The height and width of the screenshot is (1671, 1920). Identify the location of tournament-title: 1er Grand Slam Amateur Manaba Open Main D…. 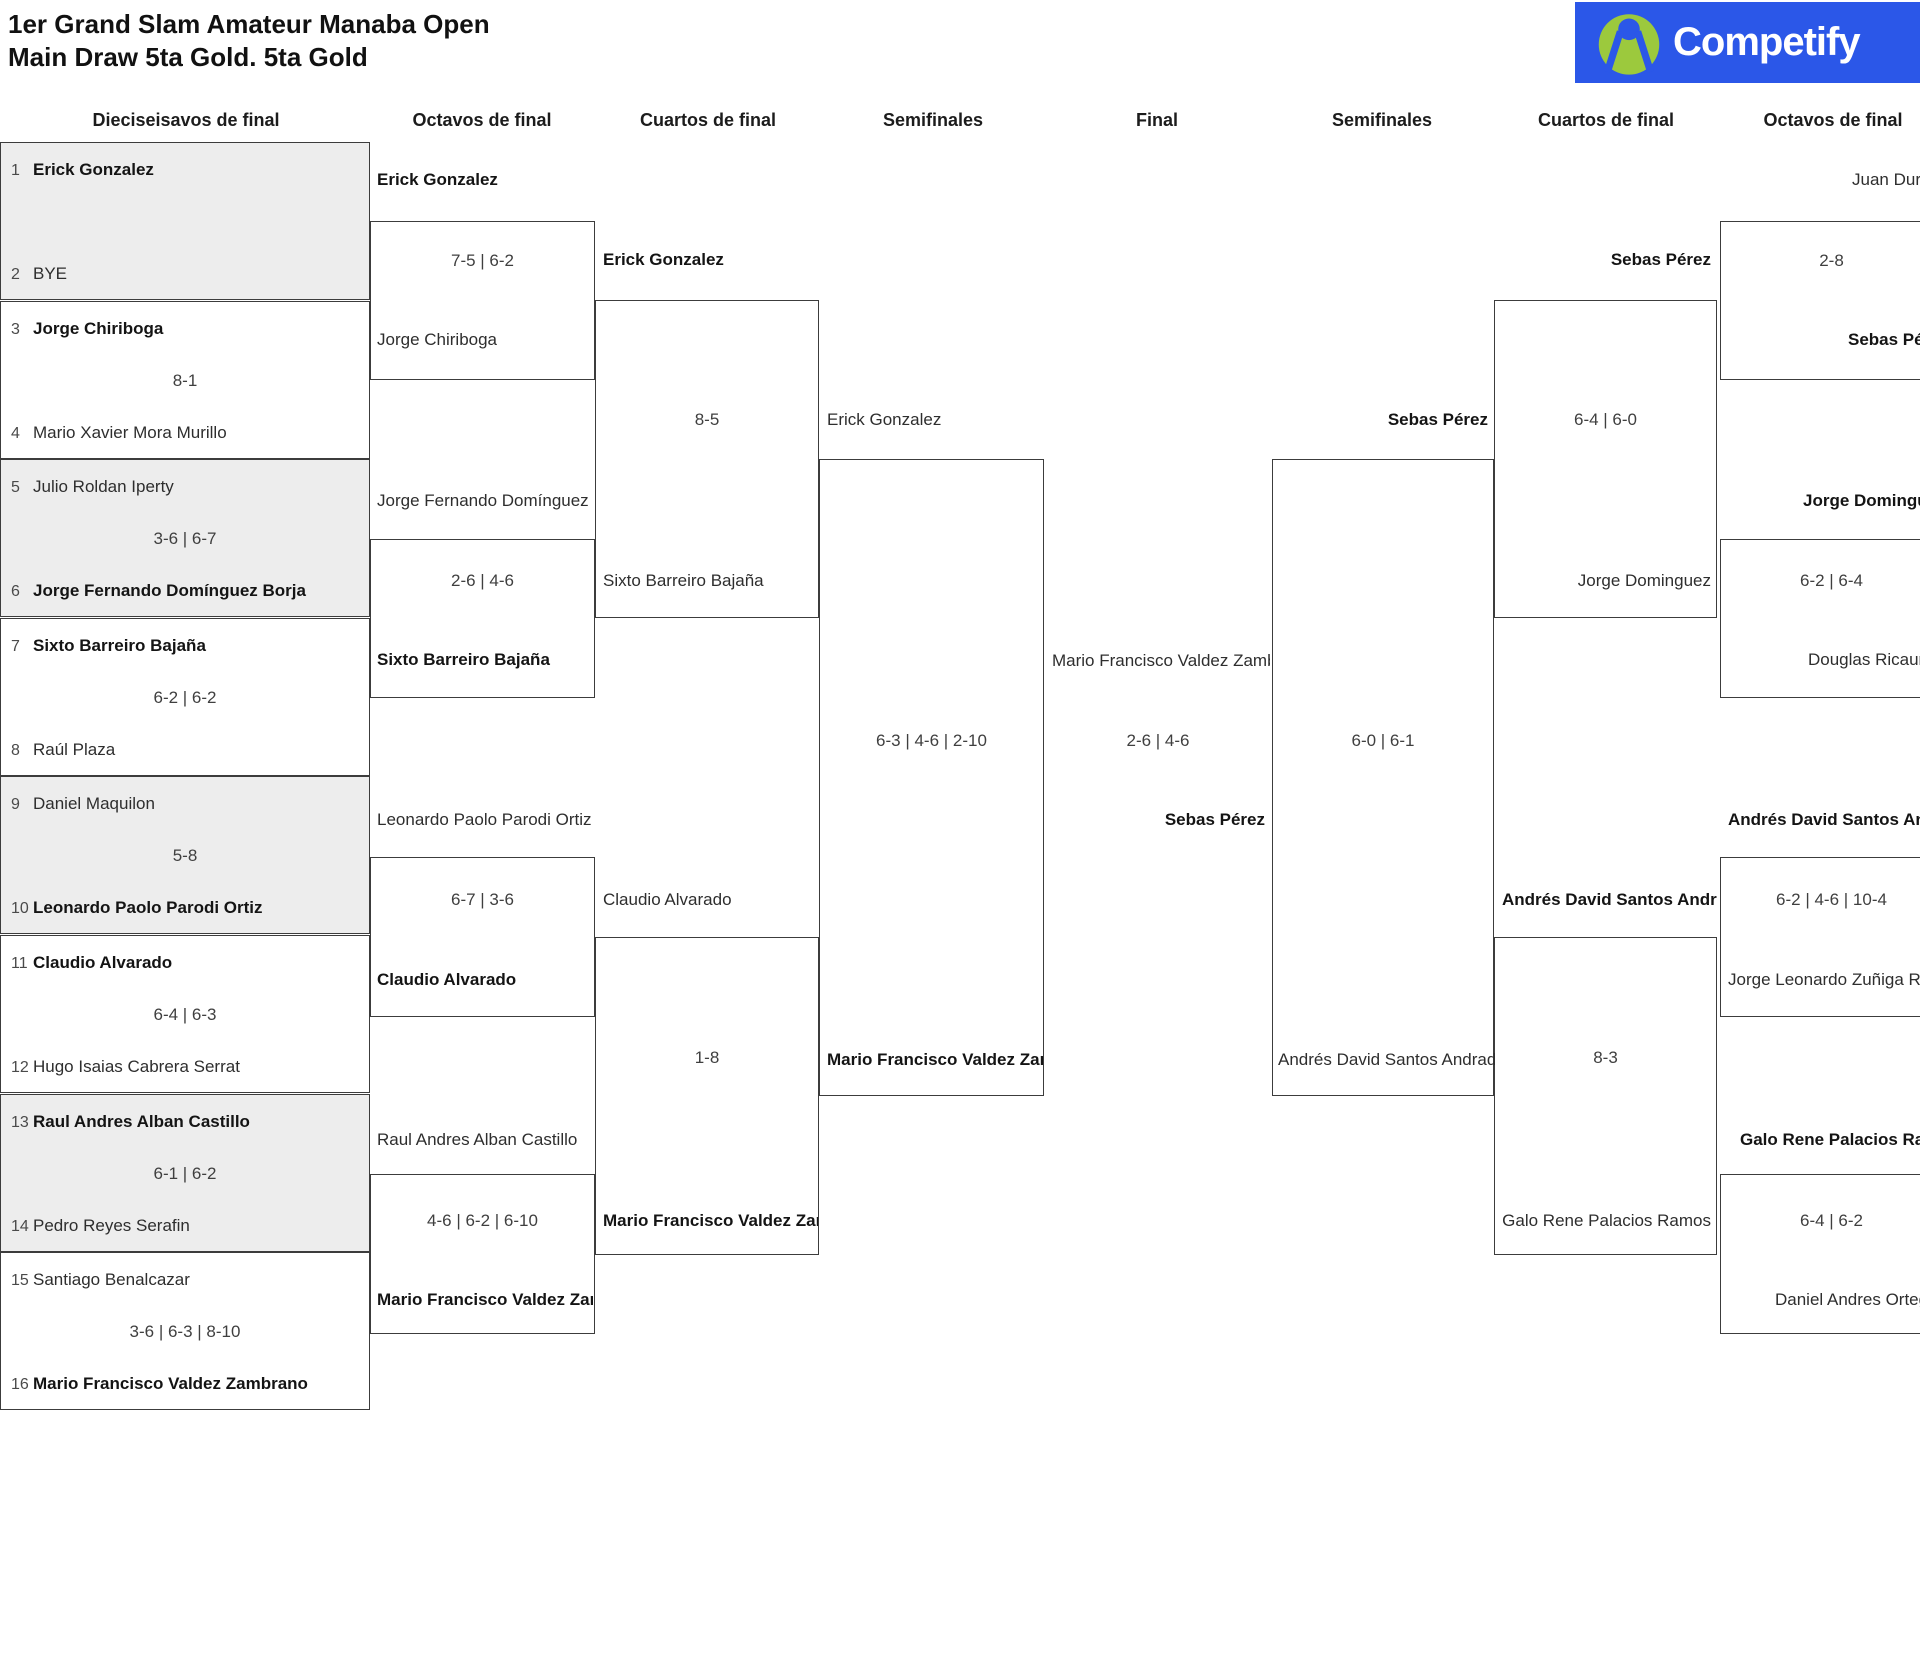
(249, 41).